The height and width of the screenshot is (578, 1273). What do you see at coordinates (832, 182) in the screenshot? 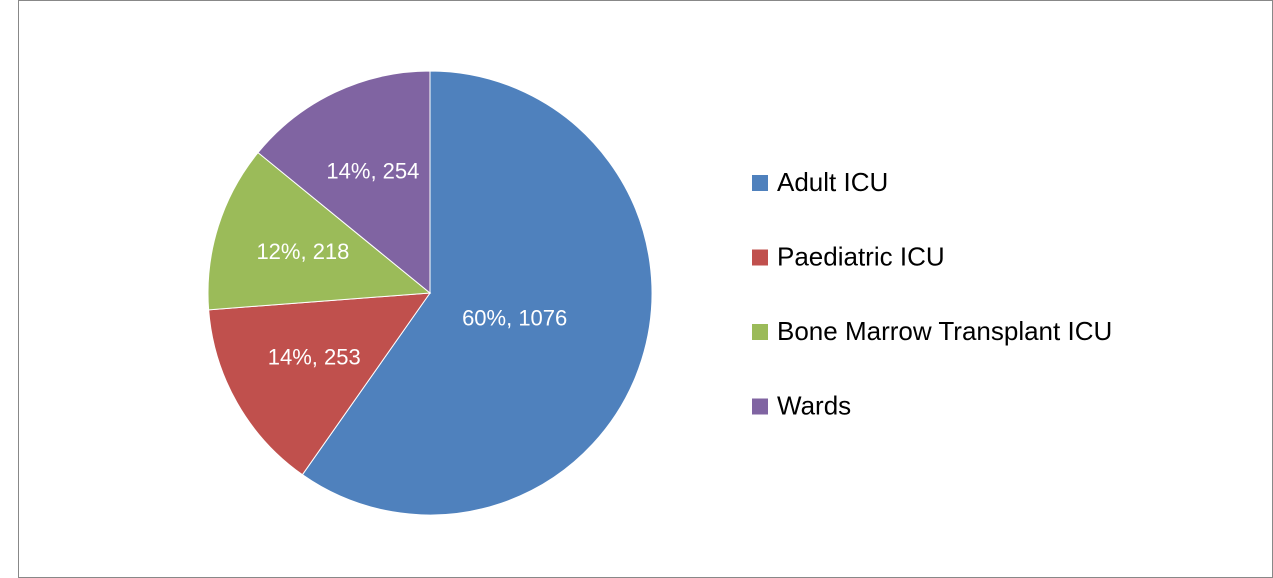
I see `legend-label: Adult ICU` at bounding box center [832, 182].